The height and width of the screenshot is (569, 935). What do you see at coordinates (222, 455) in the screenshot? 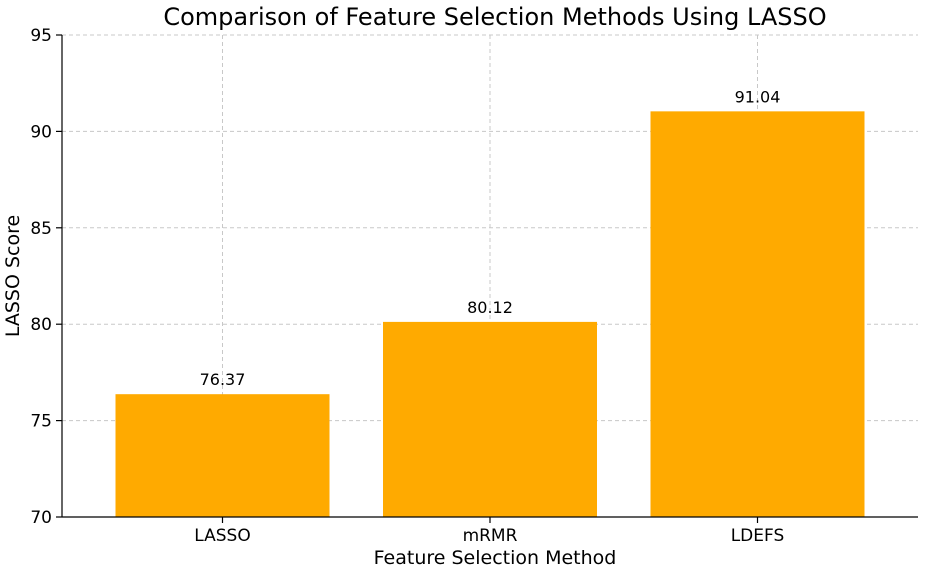
I see `bar-lasso` at bounding box center [222, 455].